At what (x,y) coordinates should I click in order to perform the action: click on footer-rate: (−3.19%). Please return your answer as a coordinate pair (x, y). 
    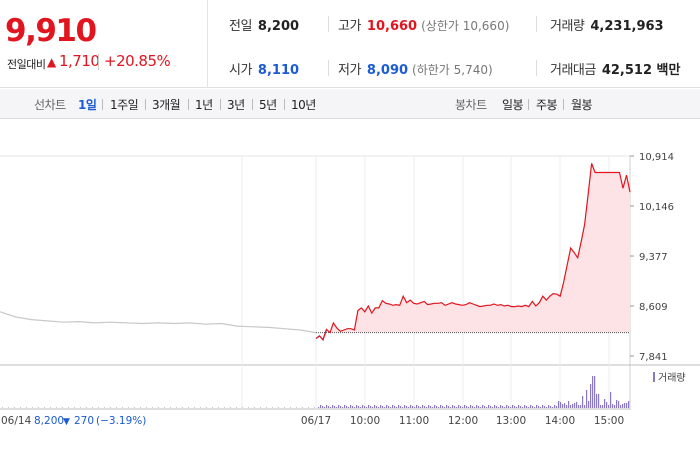
    Looking at the image, I should click on (121, 421).